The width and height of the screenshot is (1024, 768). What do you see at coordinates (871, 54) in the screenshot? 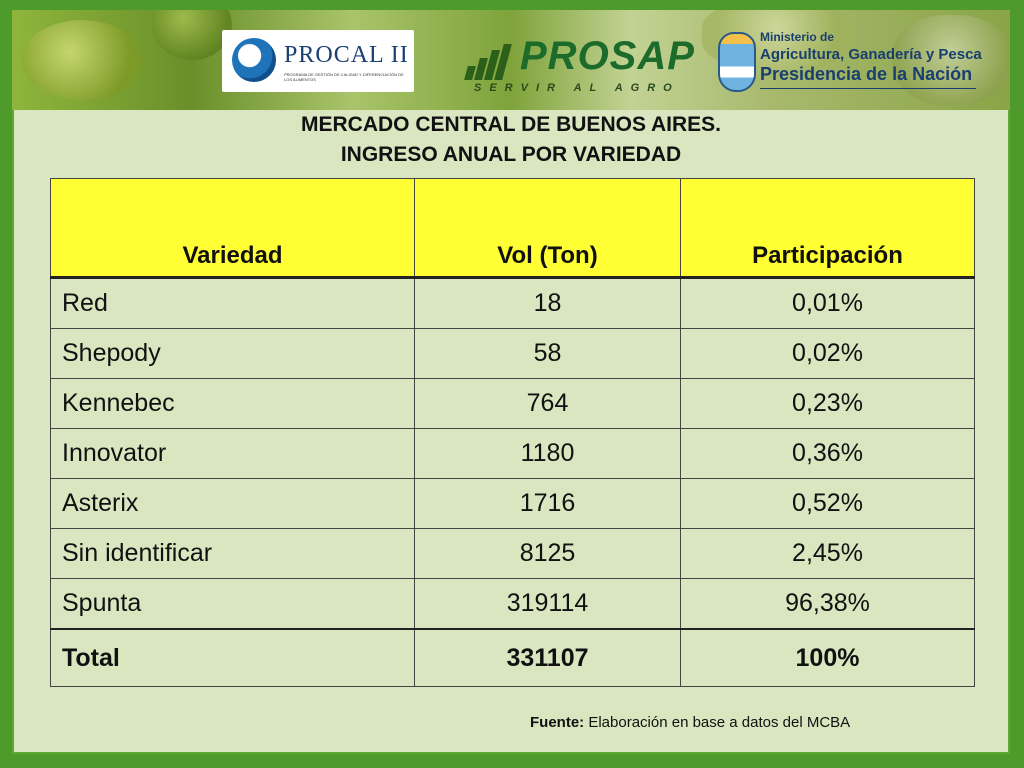
I see `ministry-line2: Agricultura, Ganadería y Pesca` at bounding box center [871, 54].